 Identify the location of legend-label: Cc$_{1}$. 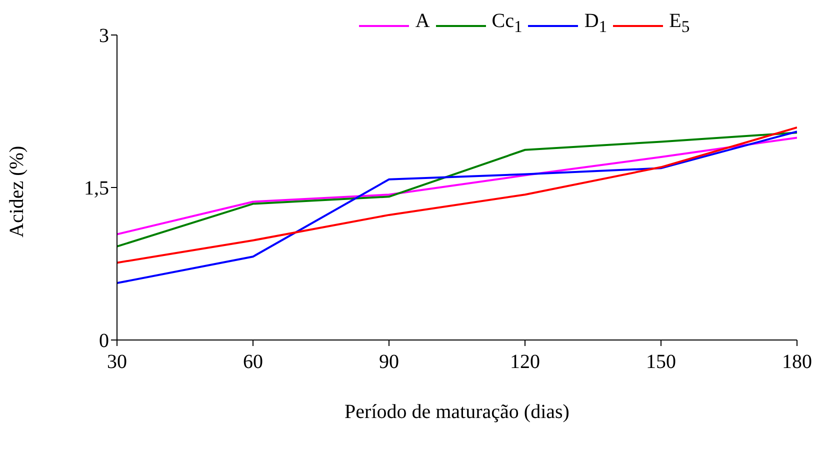
(507, 23).